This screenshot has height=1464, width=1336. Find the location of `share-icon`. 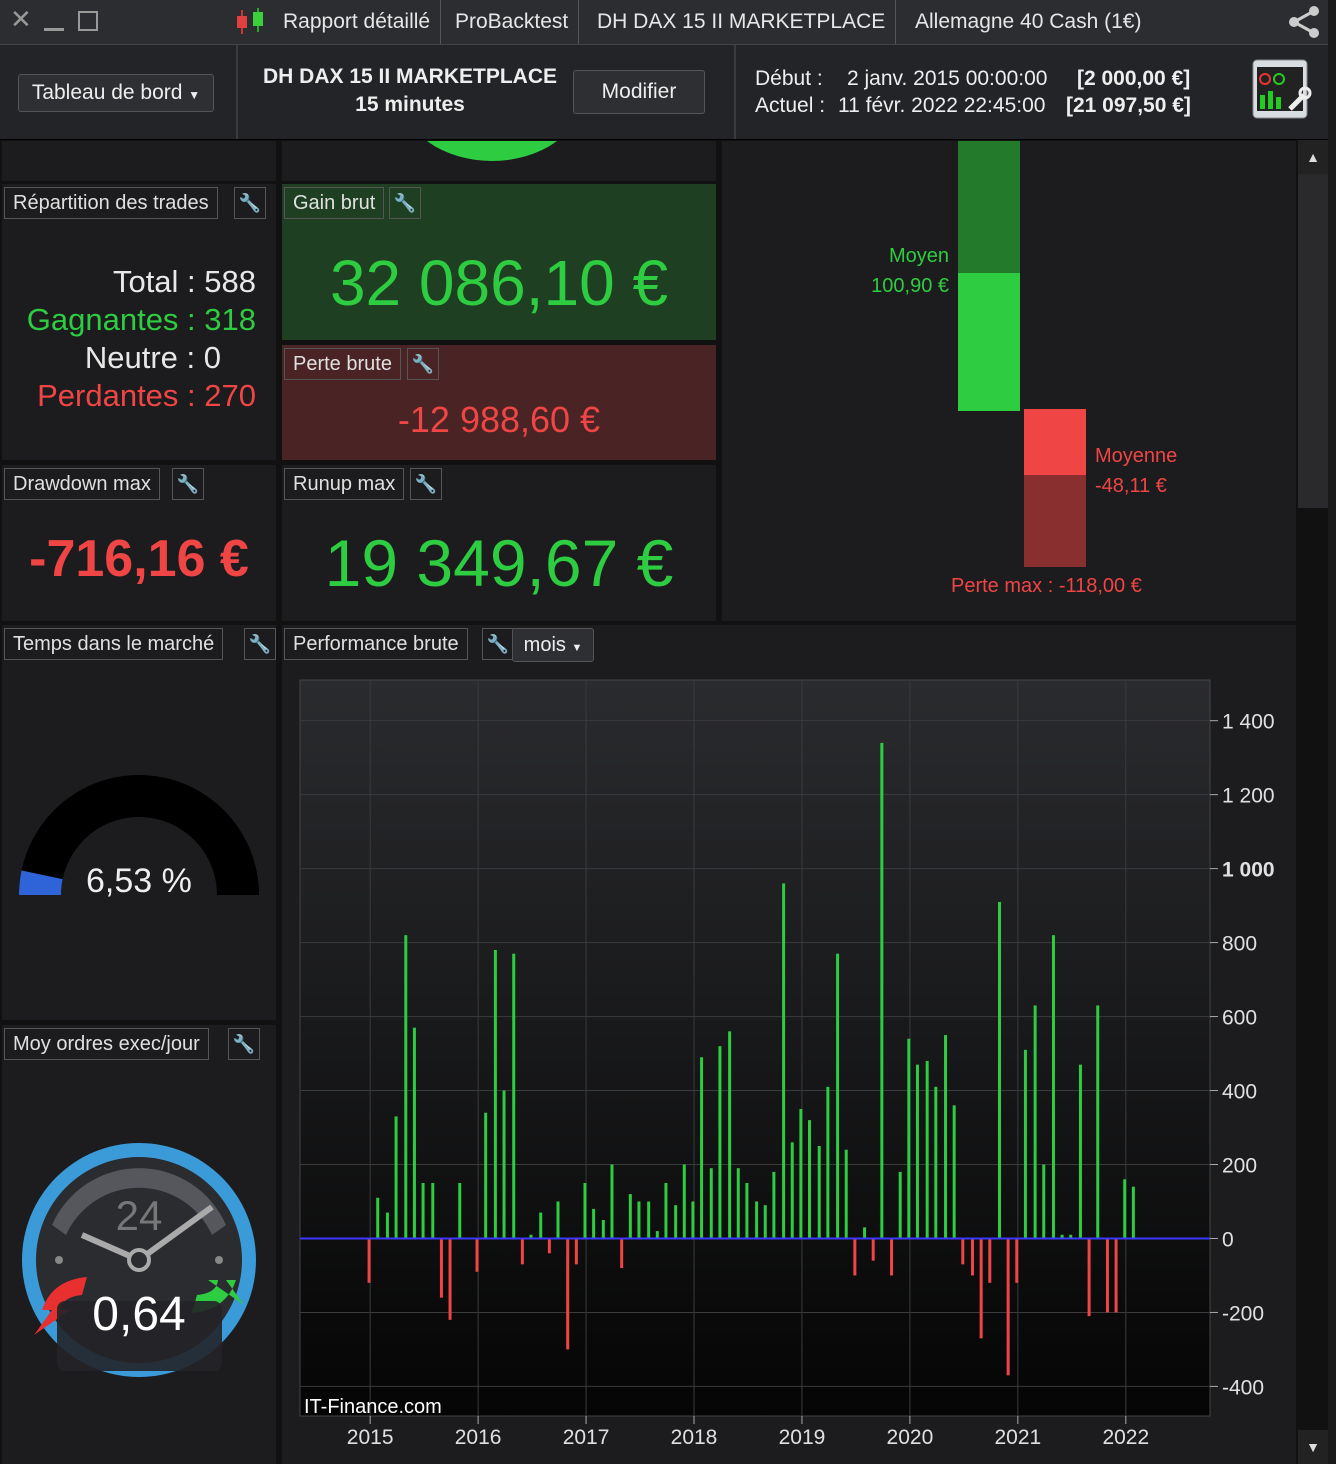

share-icon is located at coordinates (1304, 24).